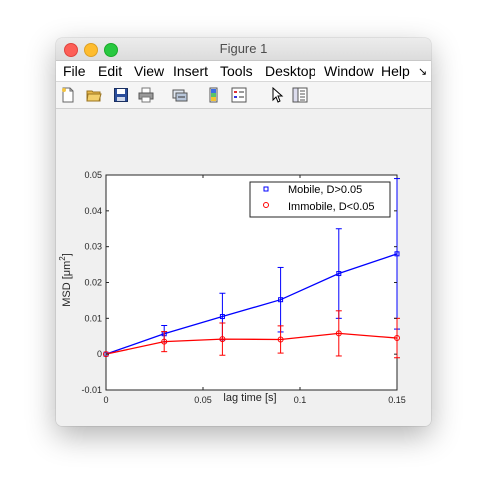 This screenshot has height=500, width=487. What do you see at coordinates (105, 400) in the screenshot?
I see `x-tick-label: 0` at bounding box center [105, 400].